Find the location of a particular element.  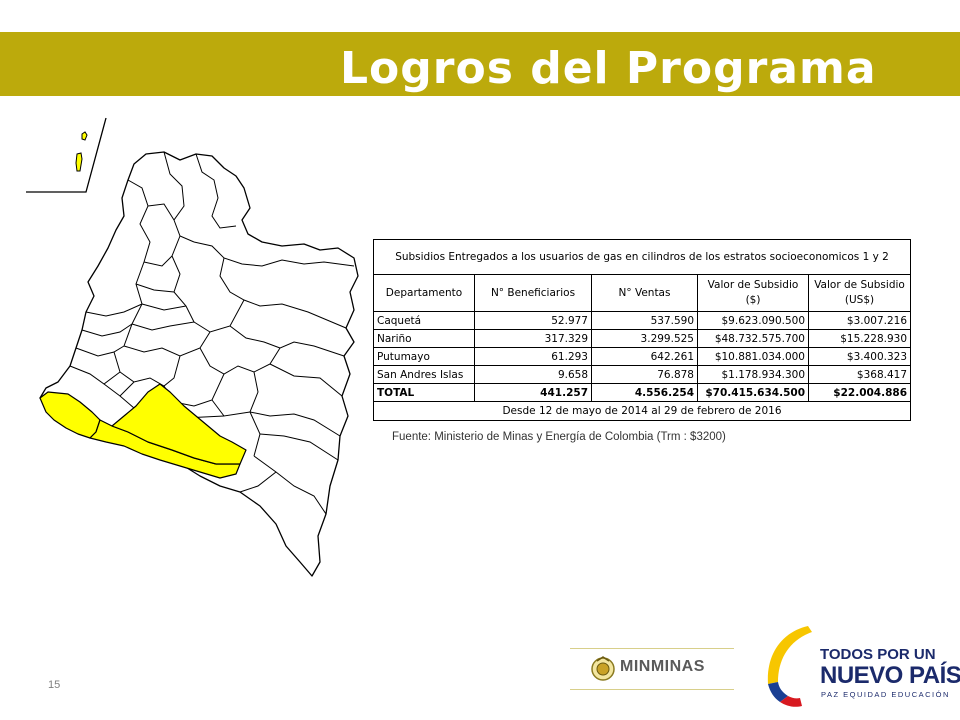

sales-cell: 3.299.525 is located at coordinates (644, 338).